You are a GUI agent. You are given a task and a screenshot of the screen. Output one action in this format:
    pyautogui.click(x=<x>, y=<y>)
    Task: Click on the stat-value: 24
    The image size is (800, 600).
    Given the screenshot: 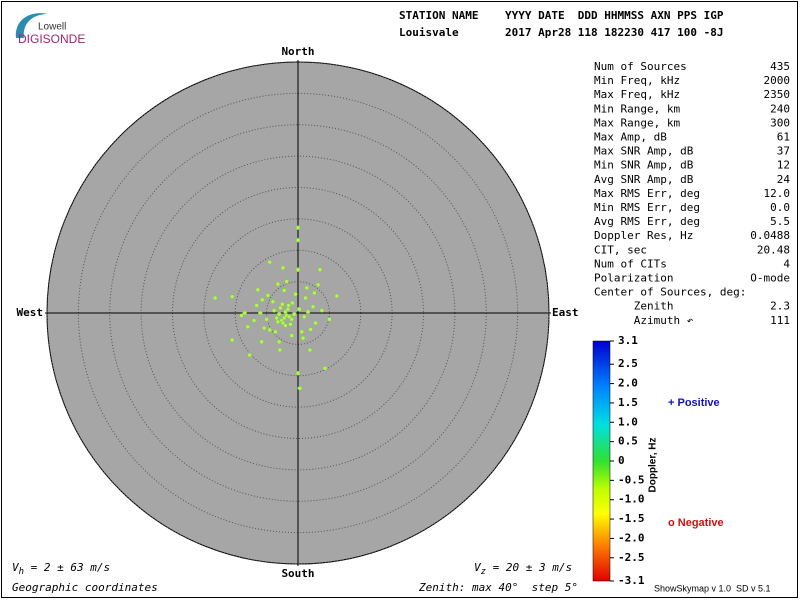 What is the action you would take?
    pyautogui.click(x=784, y=179)
    